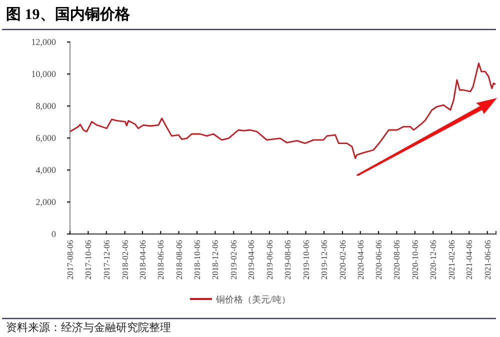 This screenshot has width=500, height=337. I want to click on x-tick-label: 2018-02-06, so click(125, 260).